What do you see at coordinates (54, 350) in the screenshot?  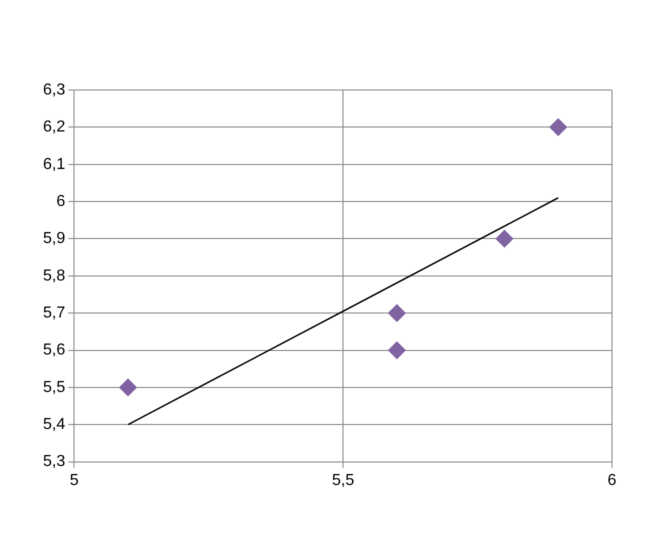 I see `y-tick-label: 5,6` at bounding box center [54, 350].